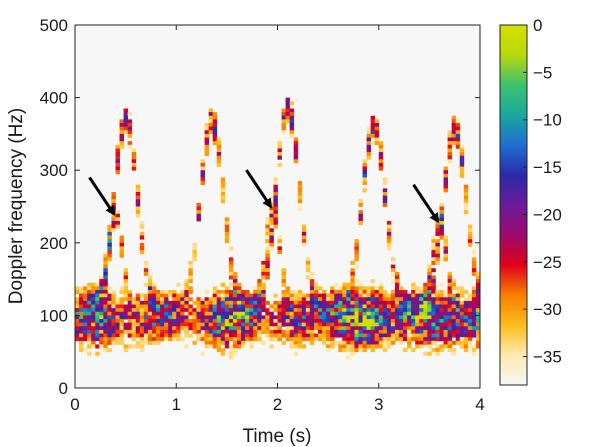 This screenshot has width=598, height=447. What do you see at coordinates (426, 203) in the screenshot?
I see `annotation-arrow` at bounding box center [426, 203].